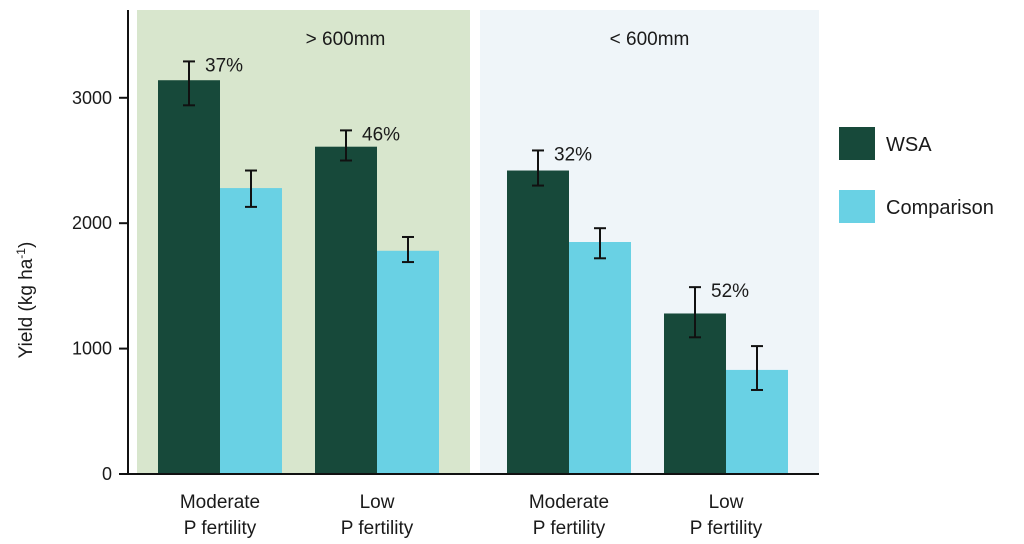  What do you see at coordinates (381, 134) in the screenshot?
I see `percent-label-2: 46%` at bounding box center [381, 134].